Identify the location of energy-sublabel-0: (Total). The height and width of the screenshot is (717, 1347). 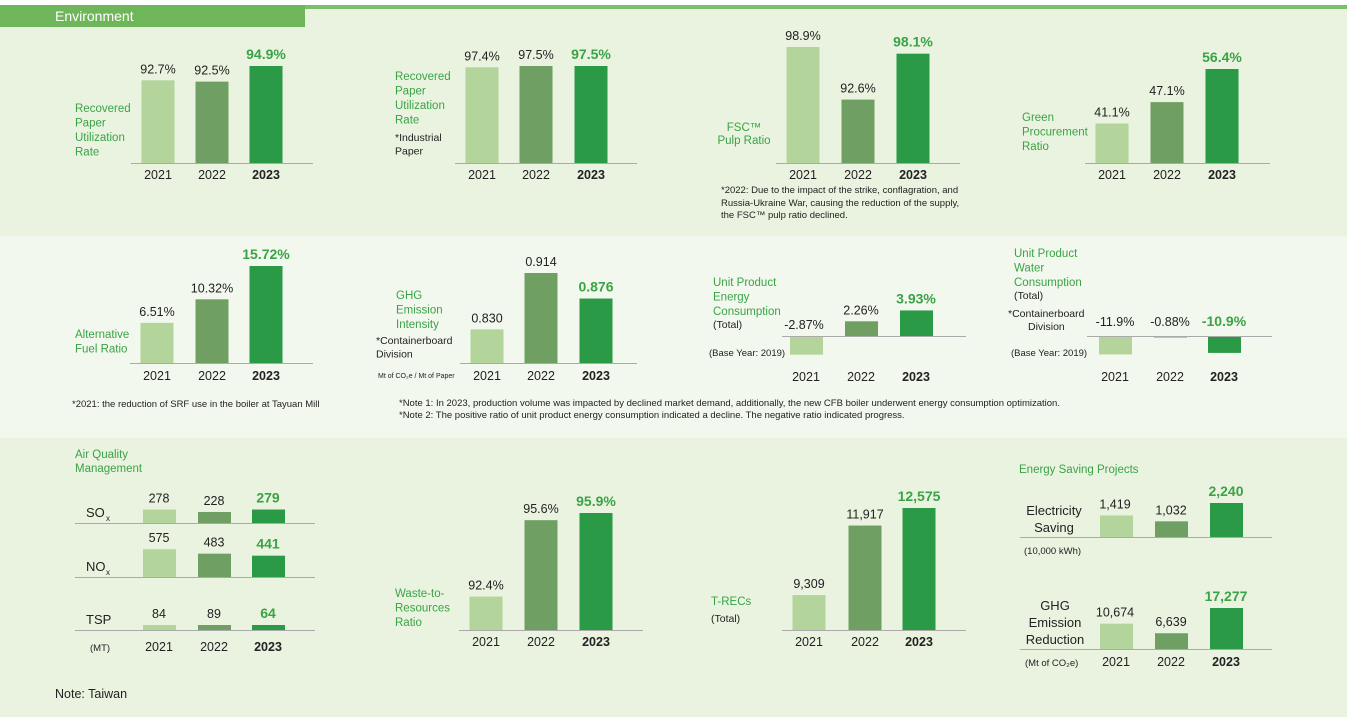
(727, 325).